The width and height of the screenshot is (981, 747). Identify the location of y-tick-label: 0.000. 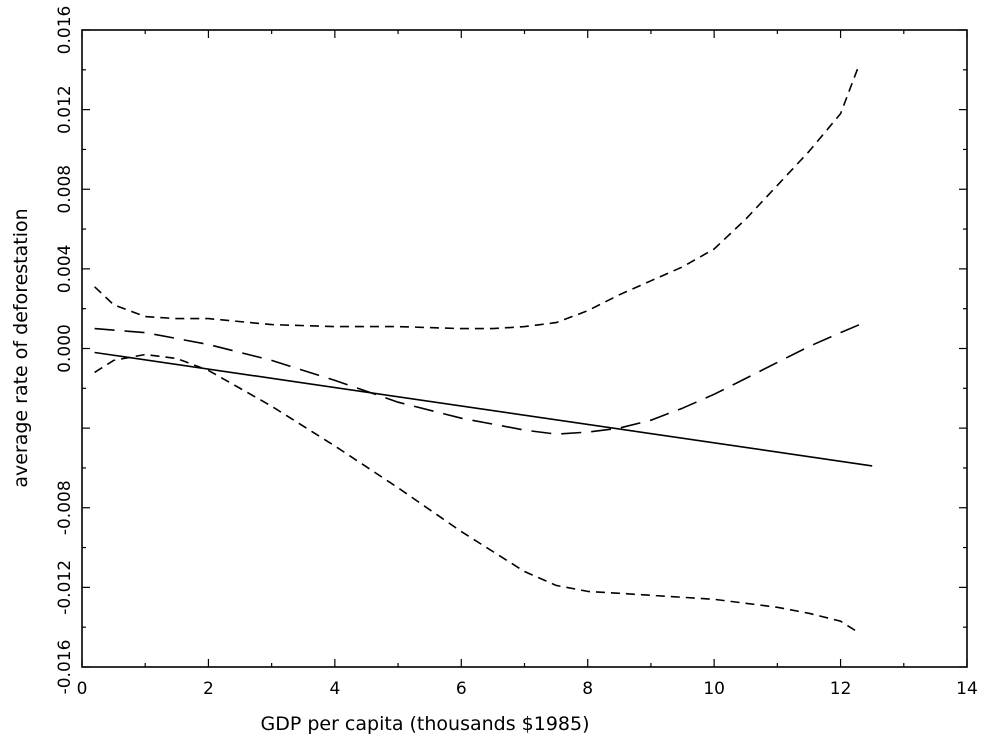
(65, 348).